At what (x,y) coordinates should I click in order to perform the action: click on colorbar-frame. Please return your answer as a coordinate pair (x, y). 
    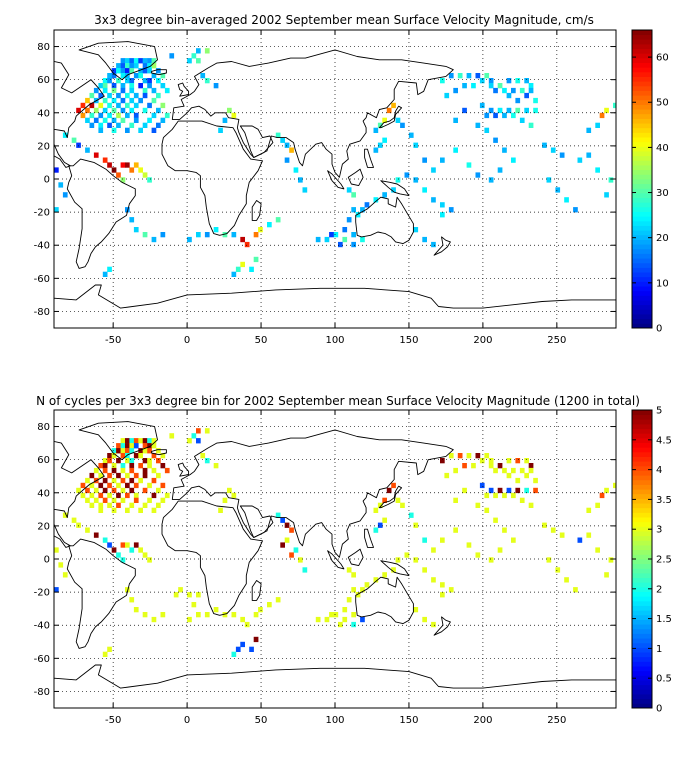
    Looking at the image, I should click on (642, 179).